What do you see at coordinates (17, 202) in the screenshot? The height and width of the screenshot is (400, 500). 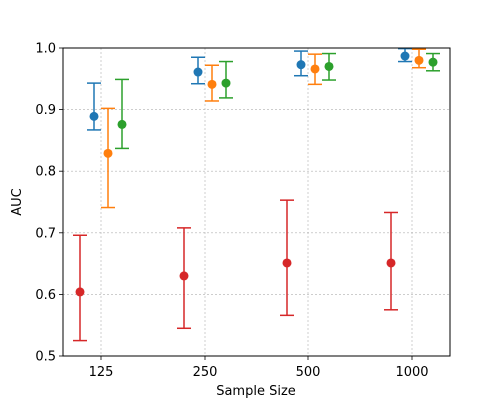 I see `y-axis-label: AUC` at bounding box center [17, 202].